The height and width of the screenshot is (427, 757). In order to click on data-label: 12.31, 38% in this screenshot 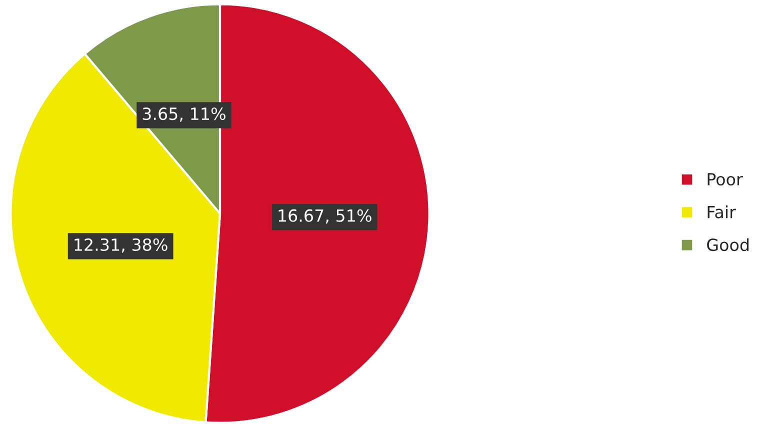, I will do `click(121, 245)`.